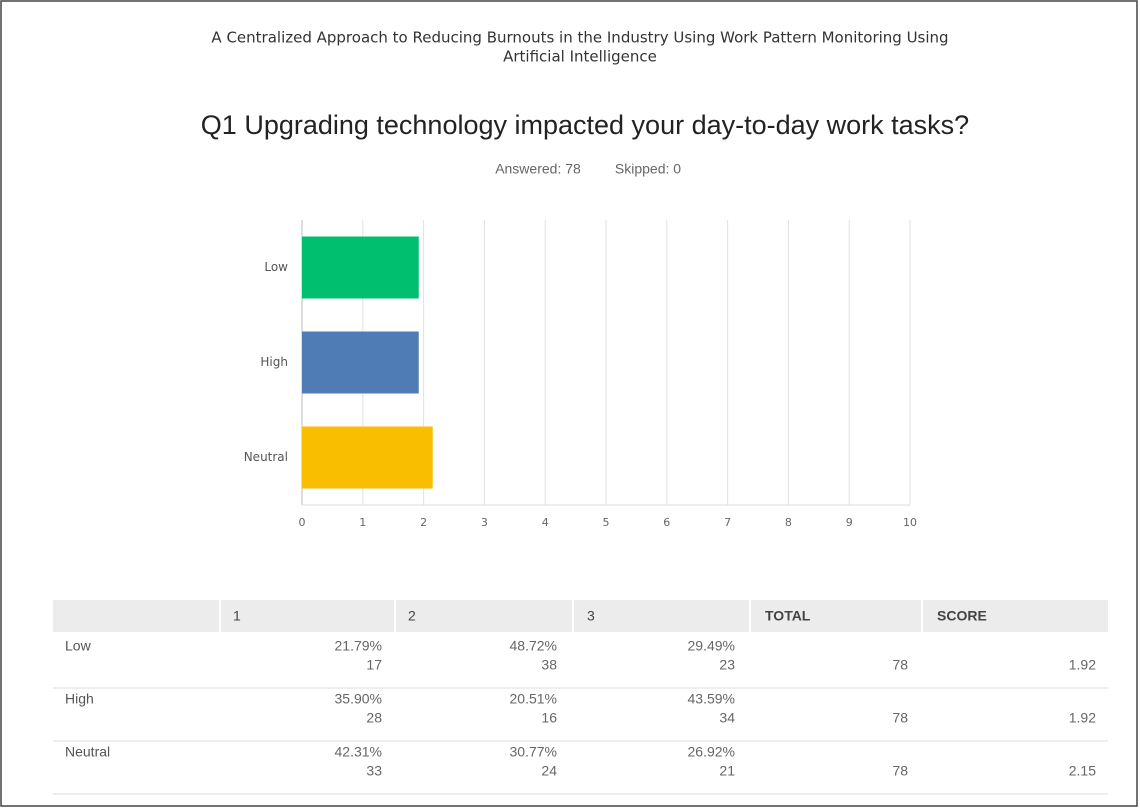 The image size is (1140, 809). What do you see at coordinates (266, 457) in the screenshot?
I see `y-tick-label: Neutral` at bounding box center [266, 457].